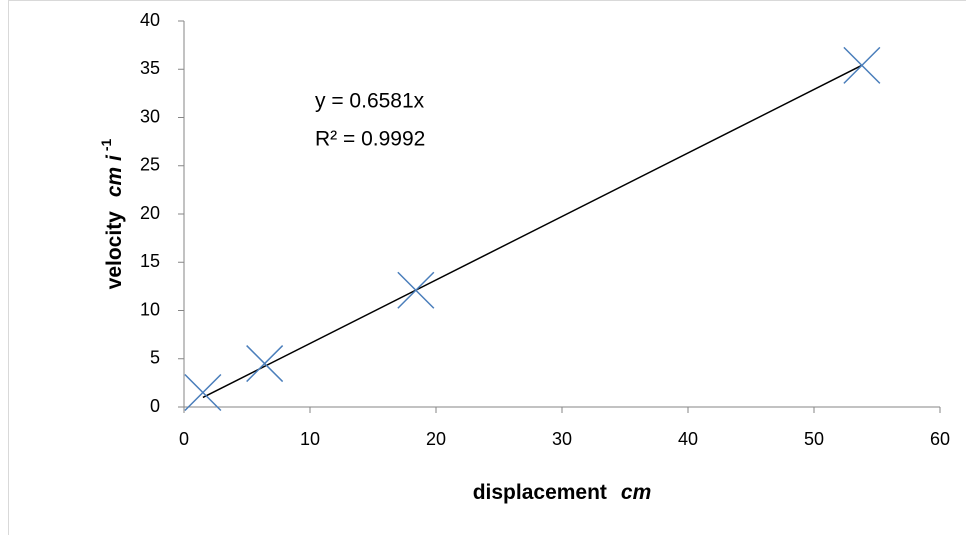 The width and height of the screenshot is (966, 535). Describe the element at coordinates (370, 101) in the screenshot. I see `trendline-equation: y = 0.6581x` at that location.